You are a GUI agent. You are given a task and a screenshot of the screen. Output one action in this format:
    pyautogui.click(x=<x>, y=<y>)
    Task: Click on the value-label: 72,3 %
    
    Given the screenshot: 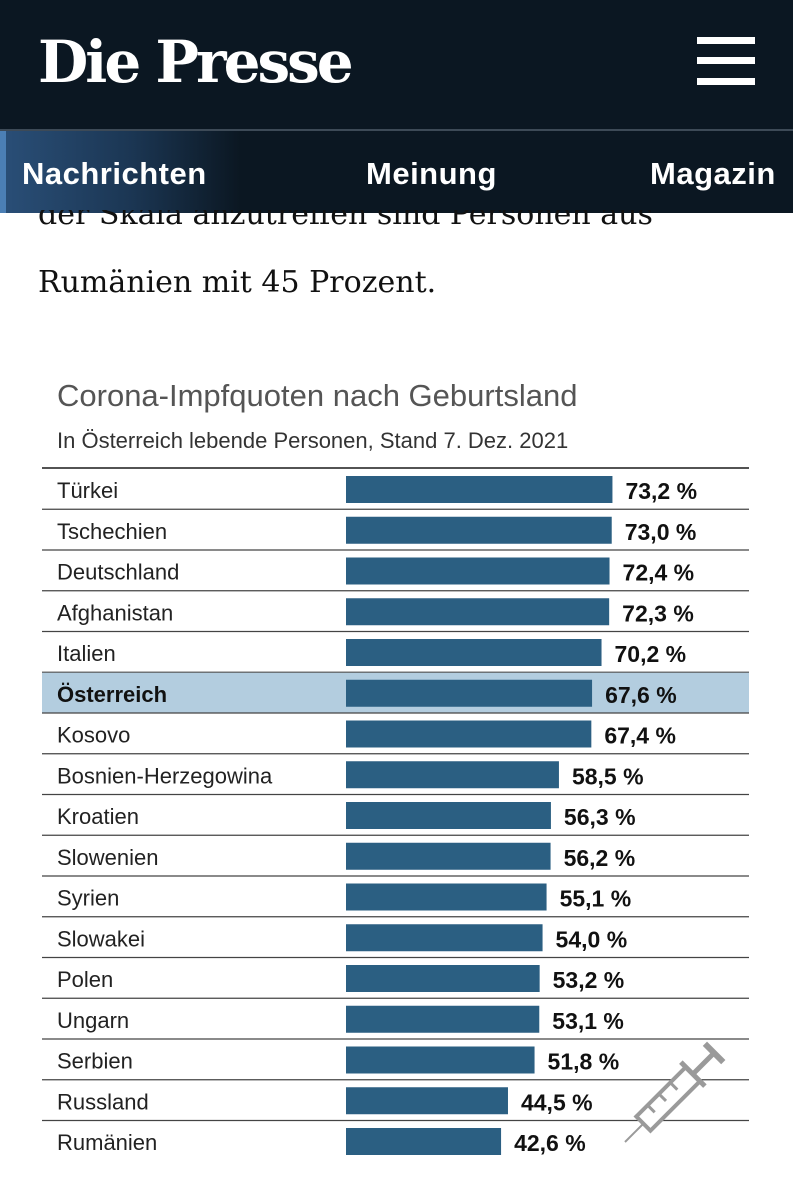 What is the action you would take?
    pyautogui.click(x=658, y=613)
    